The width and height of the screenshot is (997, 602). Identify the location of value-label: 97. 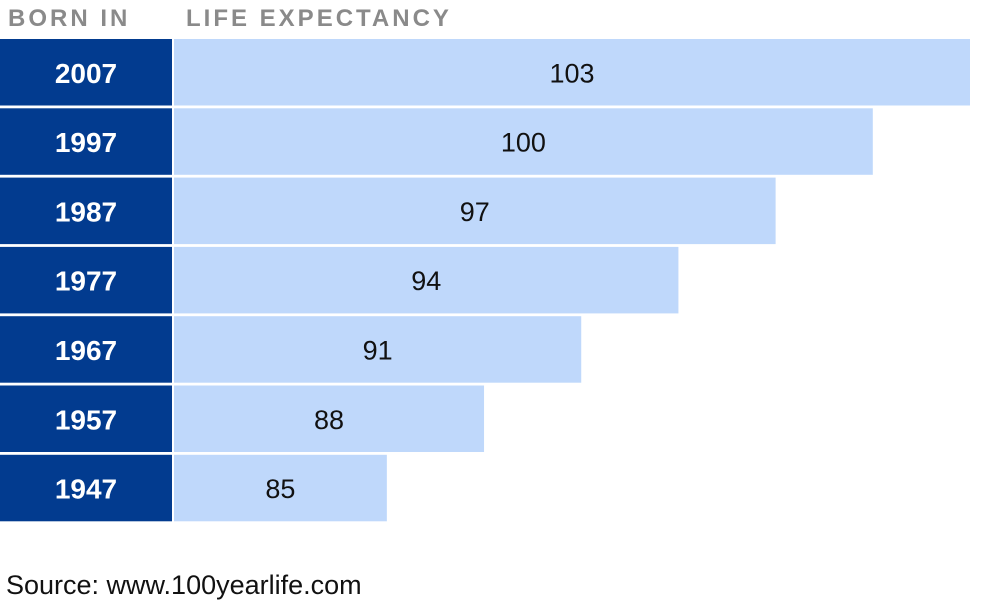
(475, 212).